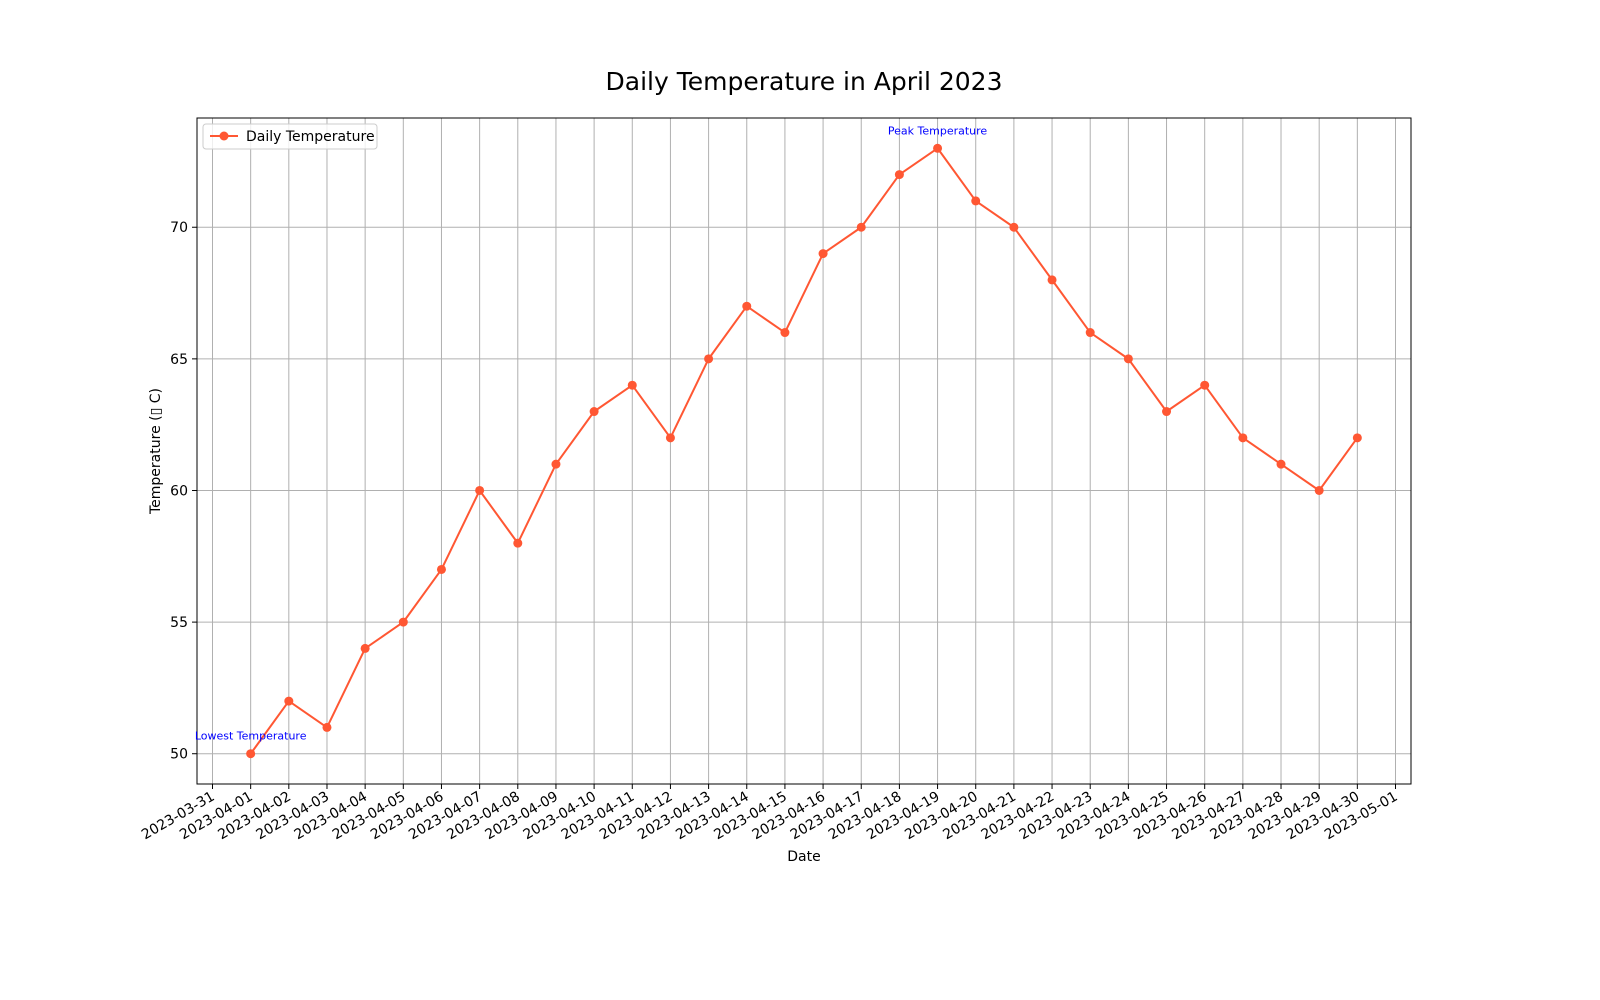 The image size is (1600, 1000). Describe the element at coordinates (179, 623) in the screenshot. I see `y-tick-label: 55` at that location.